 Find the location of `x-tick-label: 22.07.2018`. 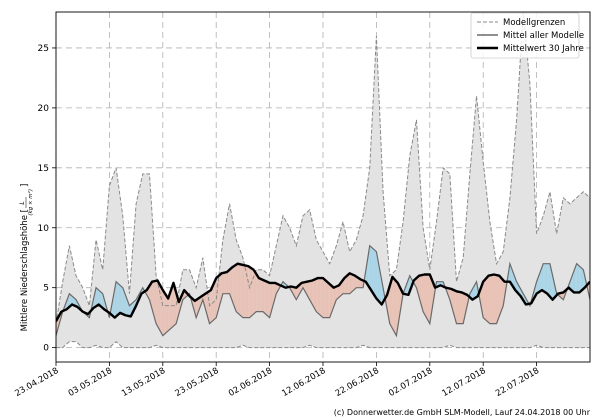

x-tick-label: 22.07.2018 is located at coordinates (517, 382).